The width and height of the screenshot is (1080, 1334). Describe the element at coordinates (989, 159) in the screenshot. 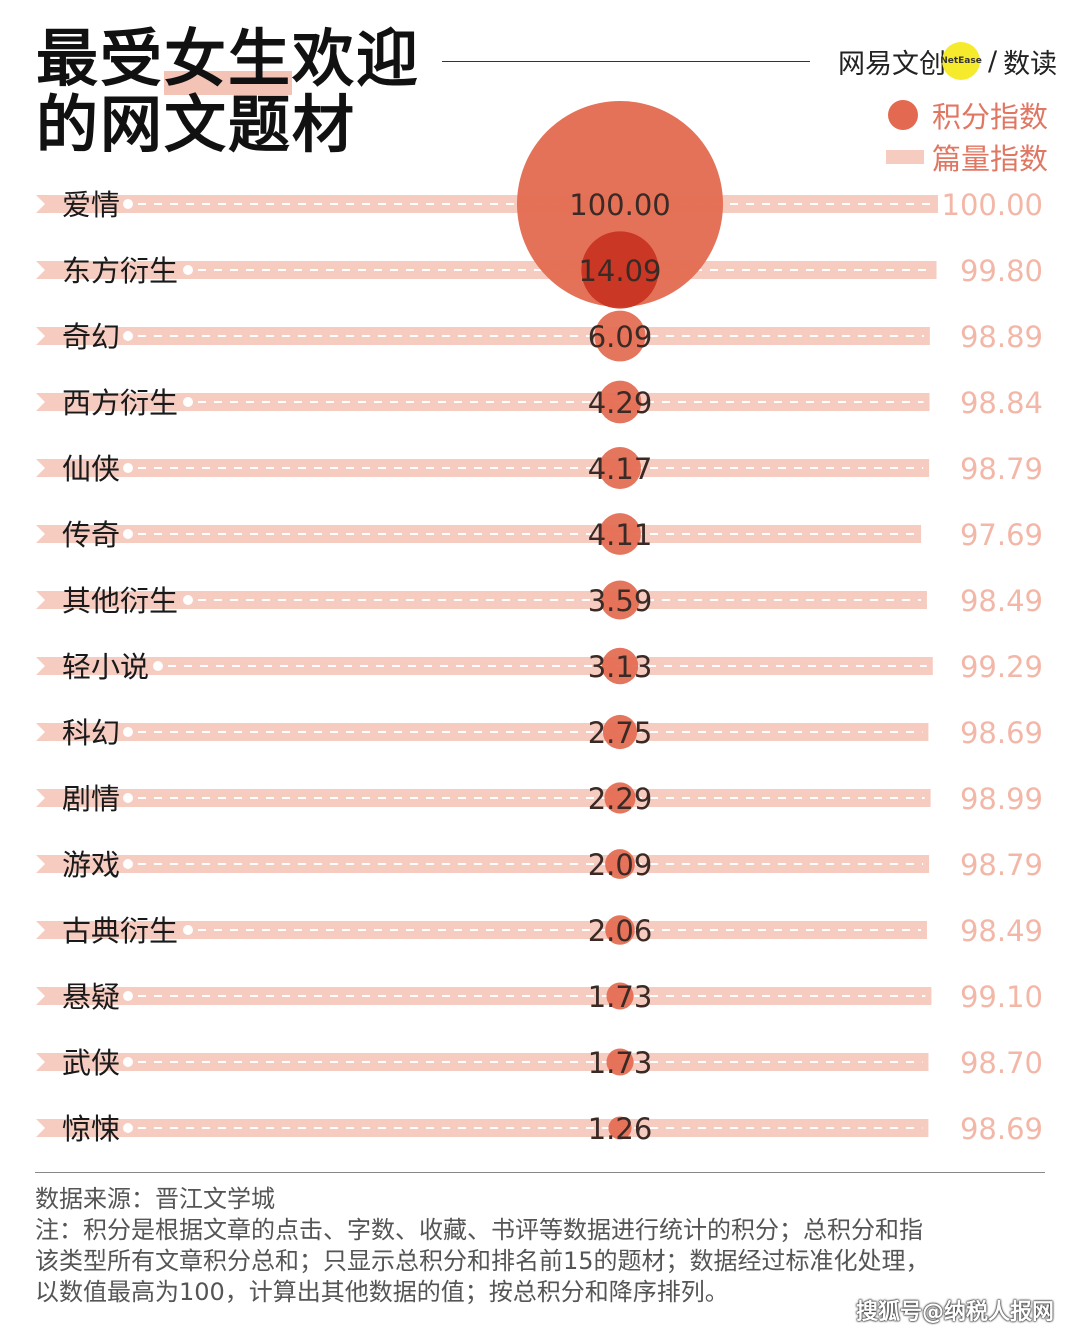

I see `legend-volume-label: 篇量指数` at that location.